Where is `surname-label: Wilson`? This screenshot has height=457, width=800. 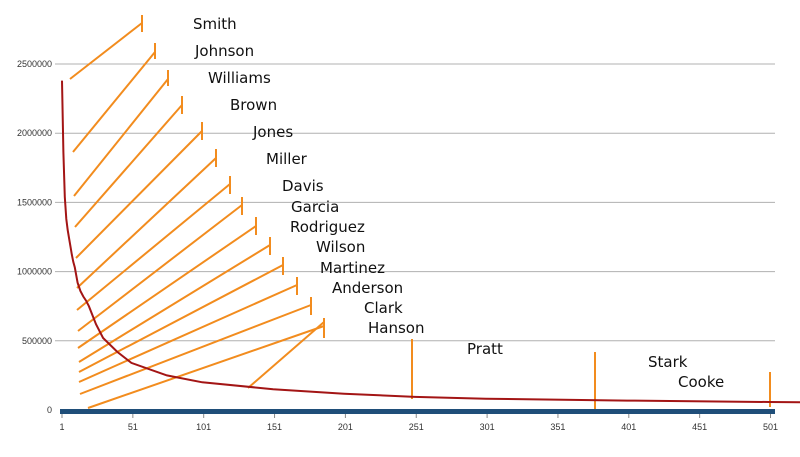
surname-label: Wilson is located at coordinates (340, 247).